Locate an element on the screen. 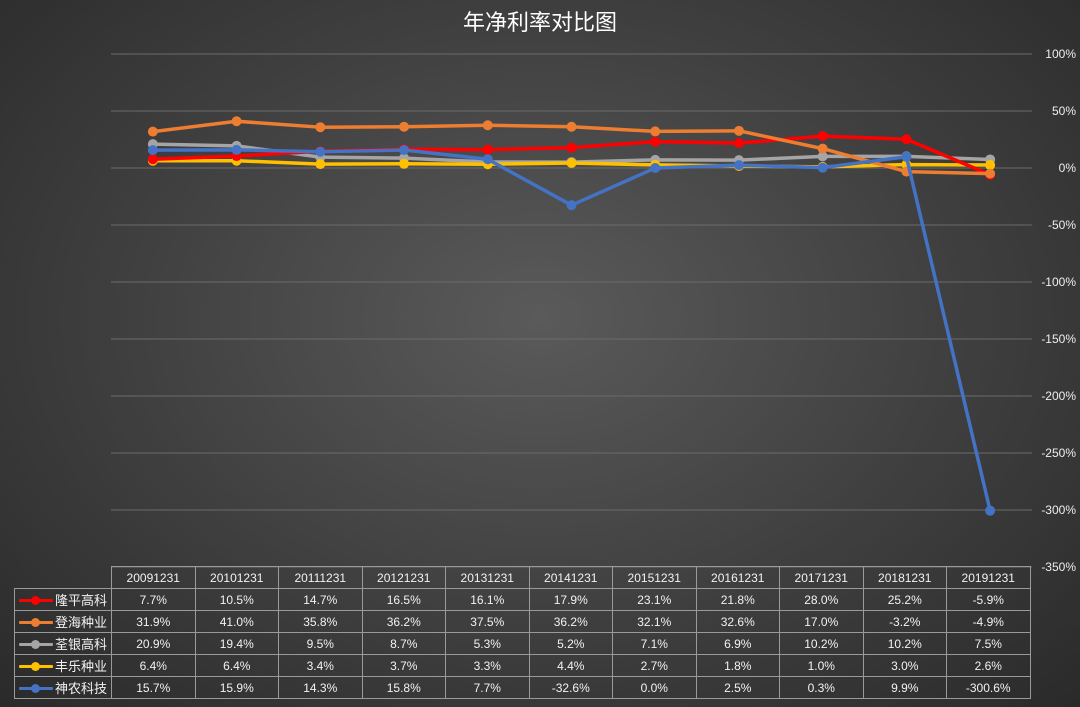  legend-entry: 荃银高科 is located at coordinates (63, 643).